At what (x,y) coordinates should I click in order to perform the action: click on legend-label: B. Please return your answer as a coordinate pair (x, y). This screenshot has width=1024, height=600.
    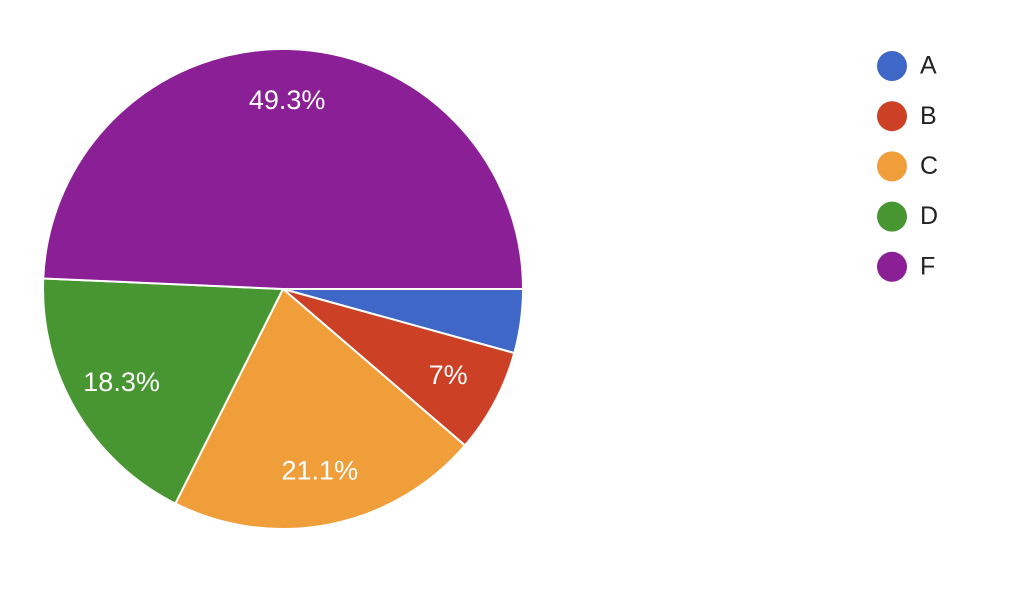
    Looking at the image, I should click on (928, 116).